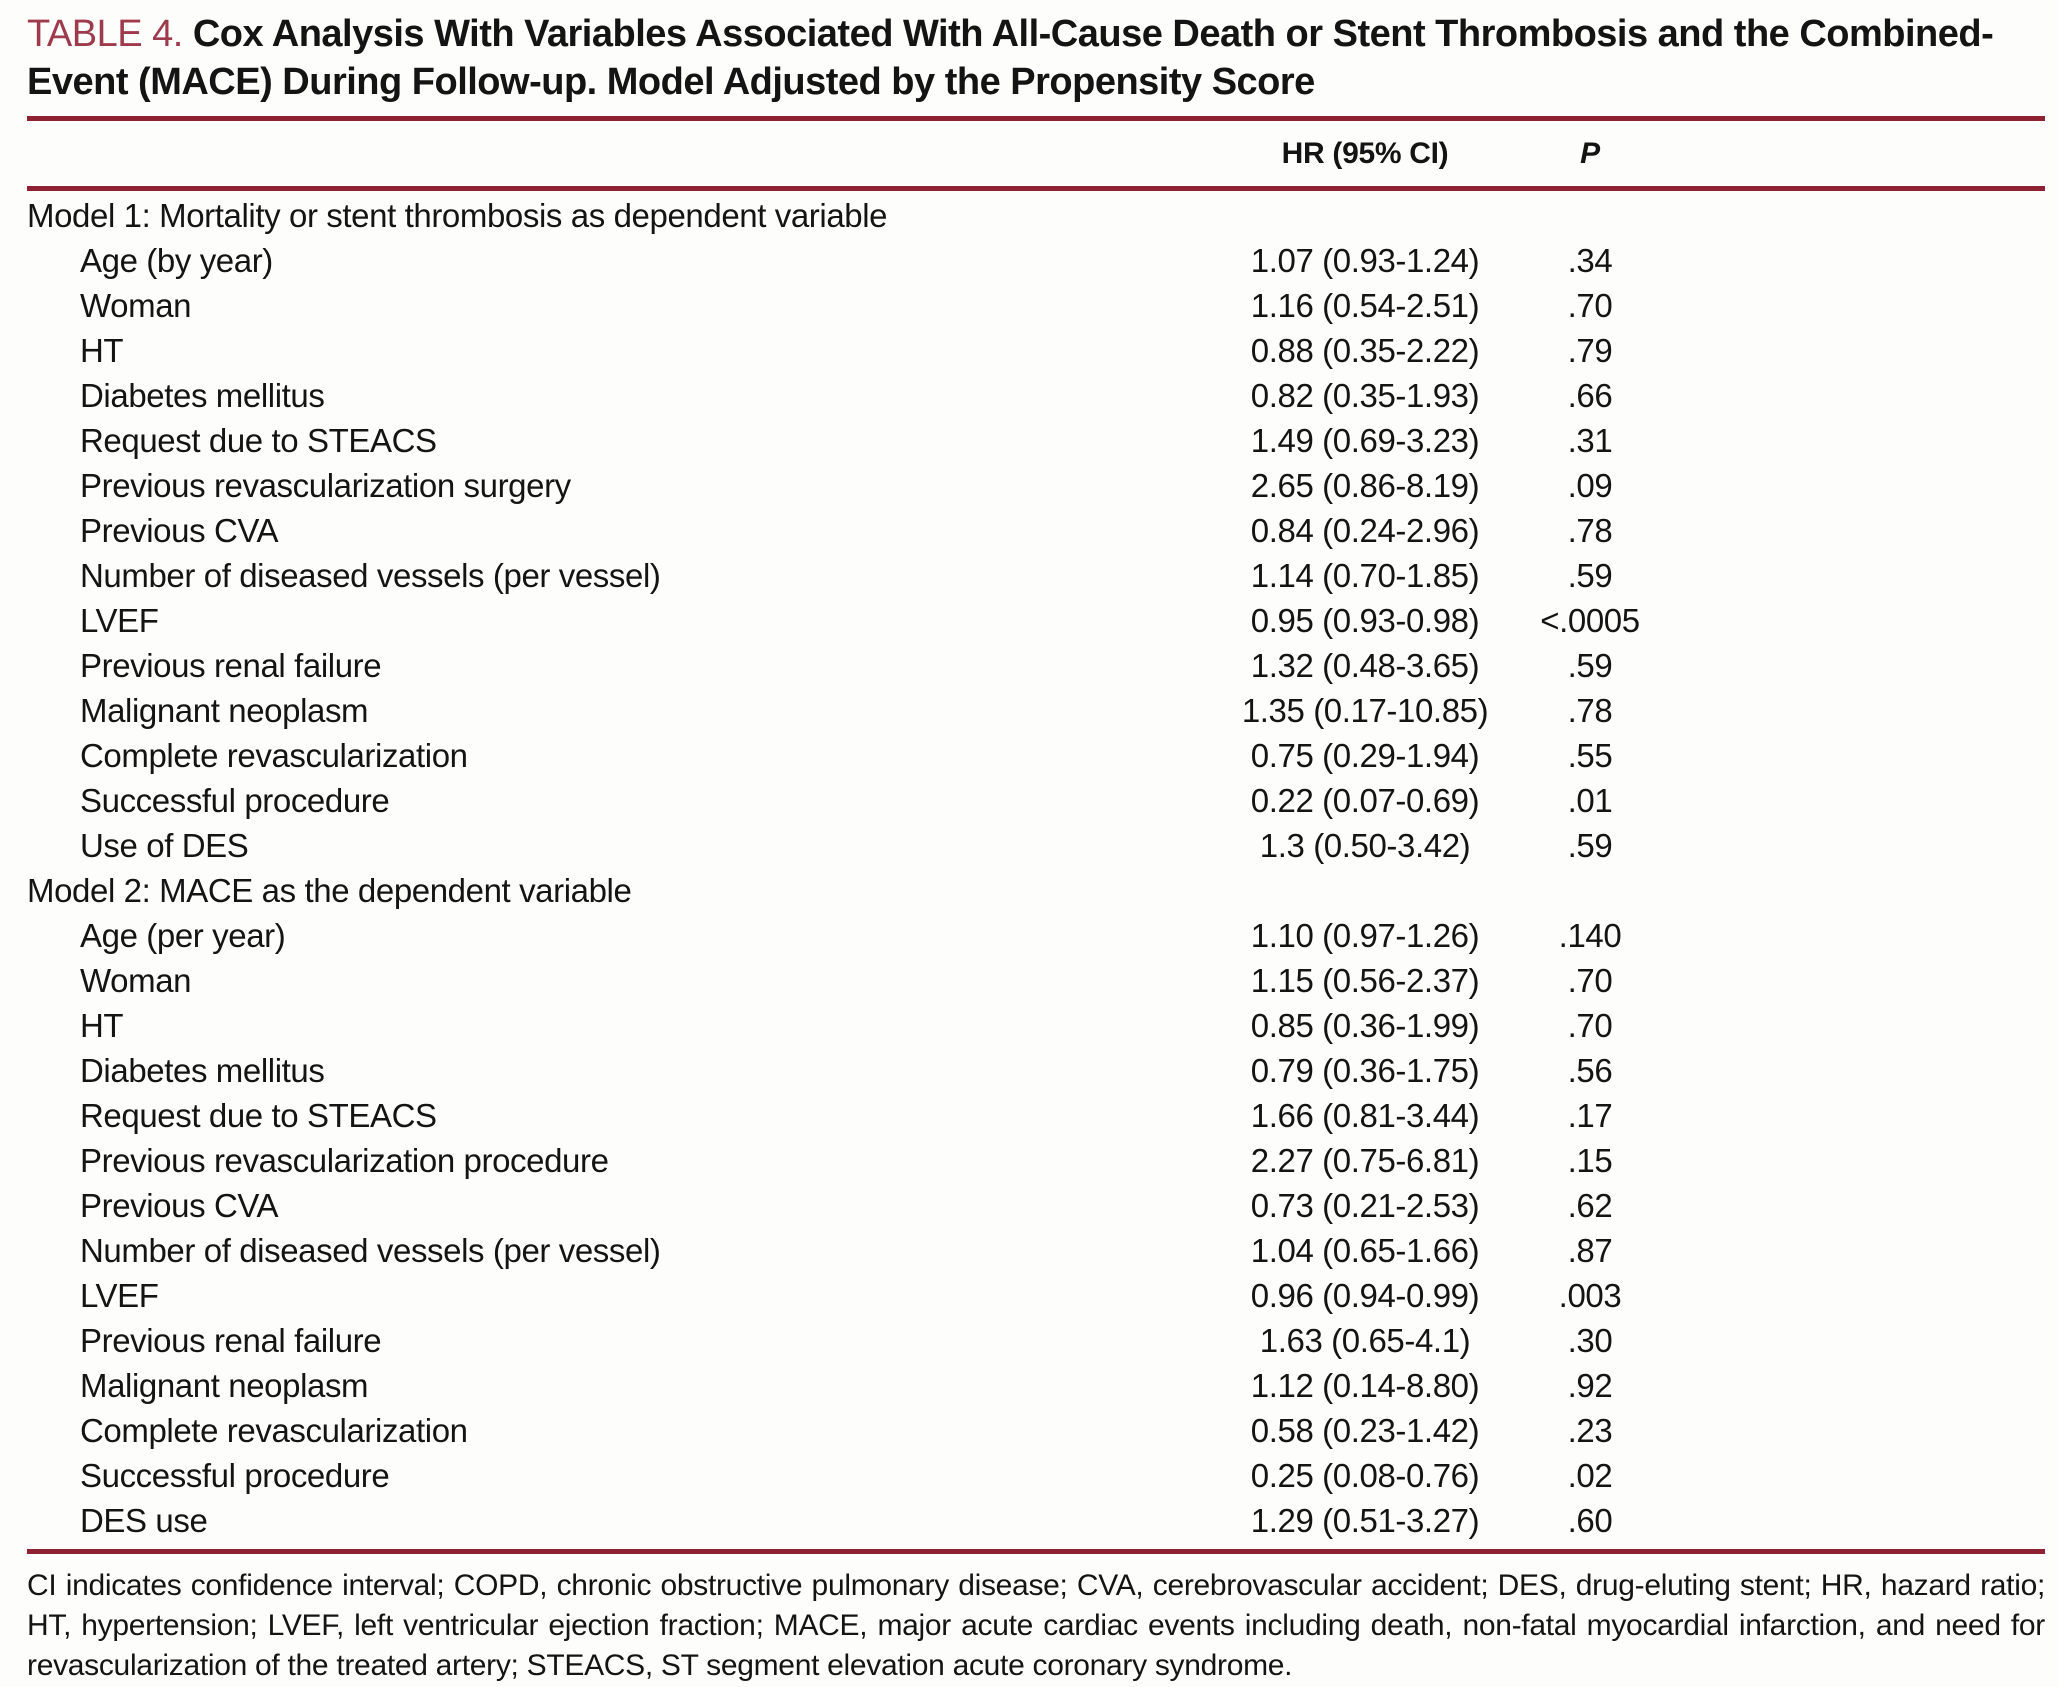  Describe the element at coordinates (176, 260) in the screenshot. I see `row-label: Age (by year)` at that location.